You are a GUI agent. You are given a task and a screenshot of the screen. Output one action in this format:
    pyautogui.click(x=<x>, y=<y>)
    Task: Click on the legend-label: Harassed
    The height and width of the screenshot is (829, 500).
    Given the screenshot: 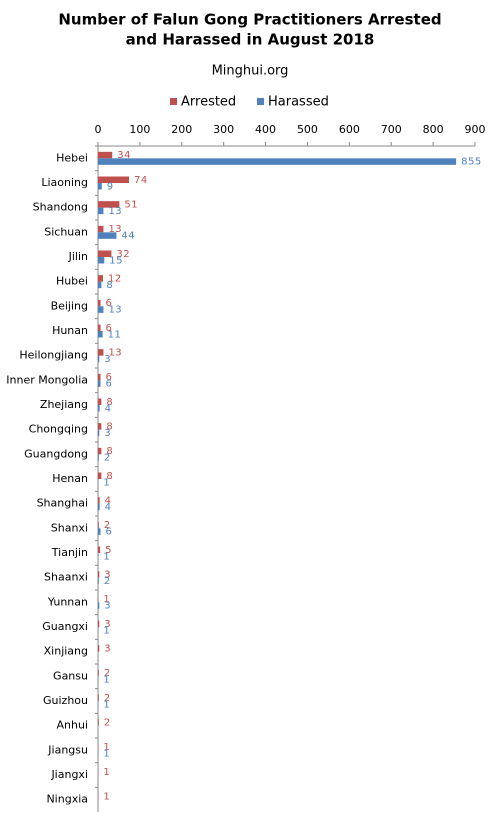 What is the action you would take?
    pyautogui.click(x=298, y=102)
    